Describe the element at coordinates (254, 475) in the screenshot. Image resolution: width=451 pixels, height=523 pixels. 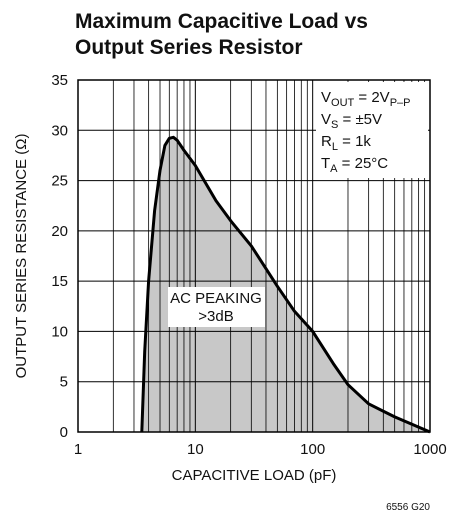
I see `x-axis-label: CAPACITIVE LOAD (pF)` at that location.